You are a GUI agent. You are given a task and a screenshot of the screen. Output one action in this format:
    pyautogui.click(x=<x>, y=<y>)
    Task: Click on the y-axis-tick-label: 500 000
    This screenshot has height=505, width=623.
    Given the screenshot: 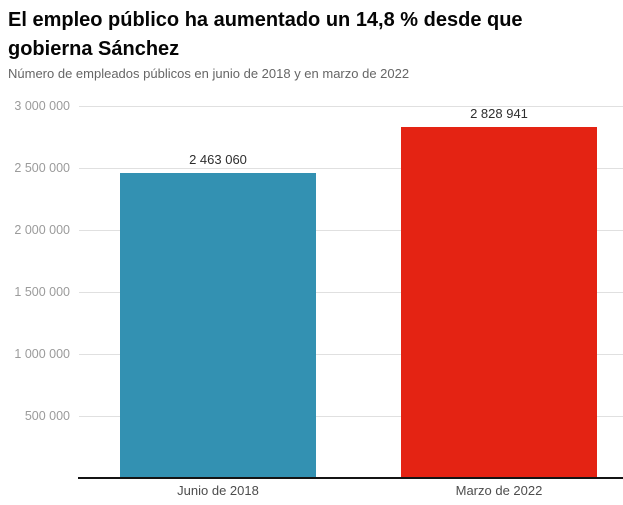 What is the action you would take?
    pyautogui.click(x=47, y=416)
    